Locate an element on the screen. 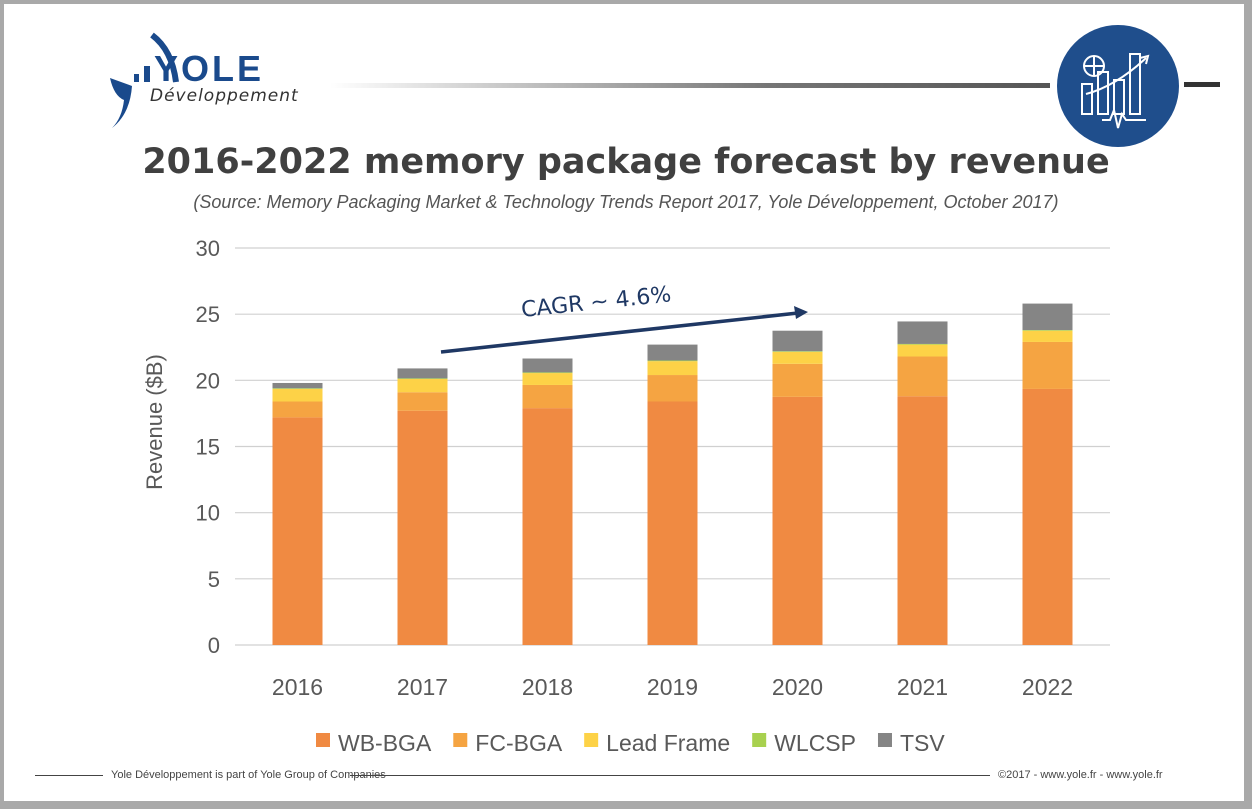 The height and width of the screenshot is (809, 1252). x-tick-label: 2016 is located at coordinates (297, 687).